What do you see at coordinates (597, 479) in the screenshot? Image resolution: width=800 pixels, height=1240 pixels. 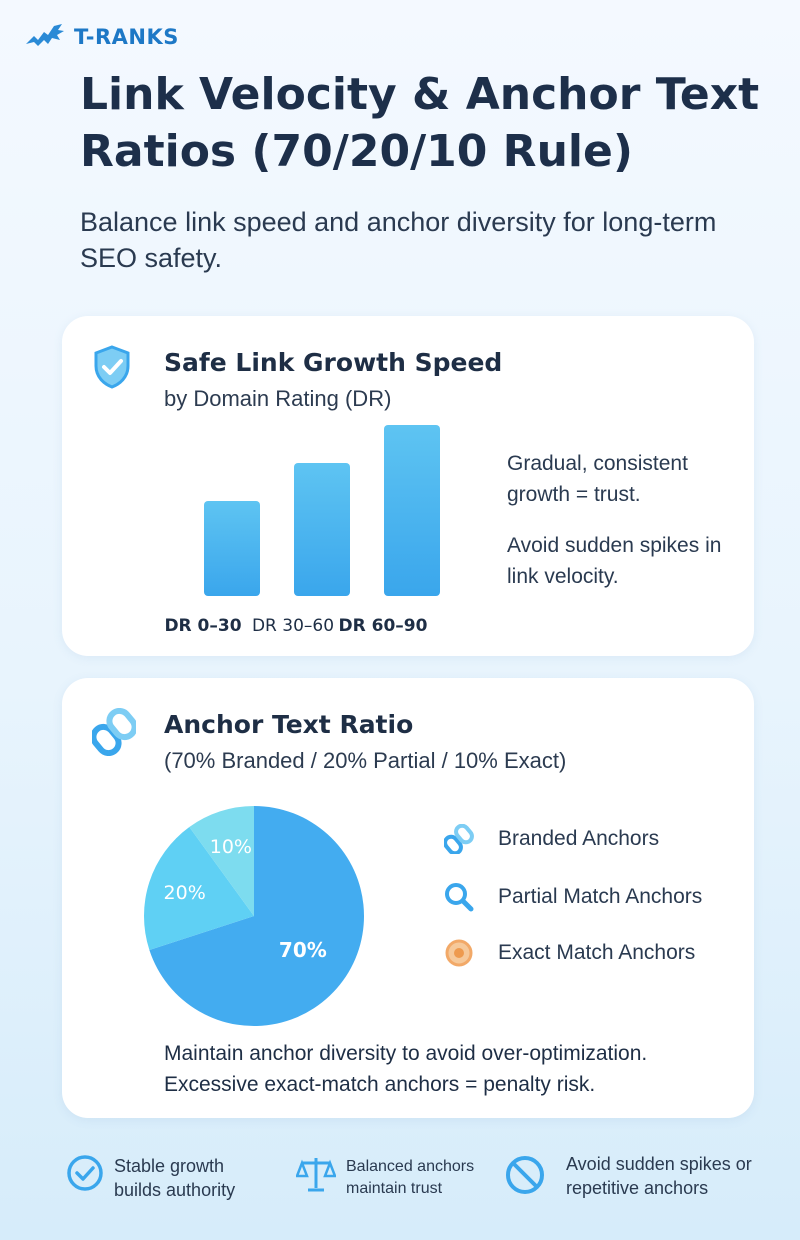 I see `velocity-note-1: Gradual, consistent growth = trust.` at bounding box center [597, 479].